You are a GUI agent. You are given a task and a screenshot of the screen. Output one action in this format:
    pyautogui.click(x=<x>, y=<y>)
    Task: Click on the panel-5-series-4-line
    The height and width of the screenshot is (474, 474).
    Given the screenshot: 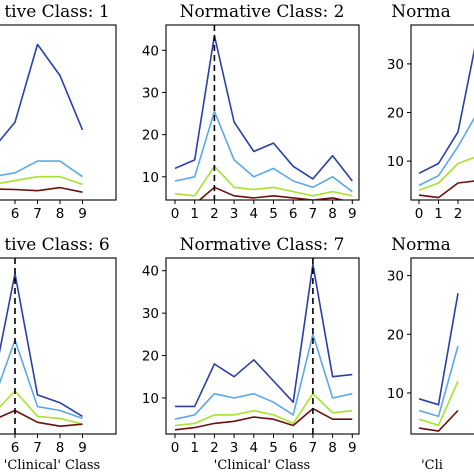 What is the action you would take?
    pyautogui.click(x=263, y=419)
    